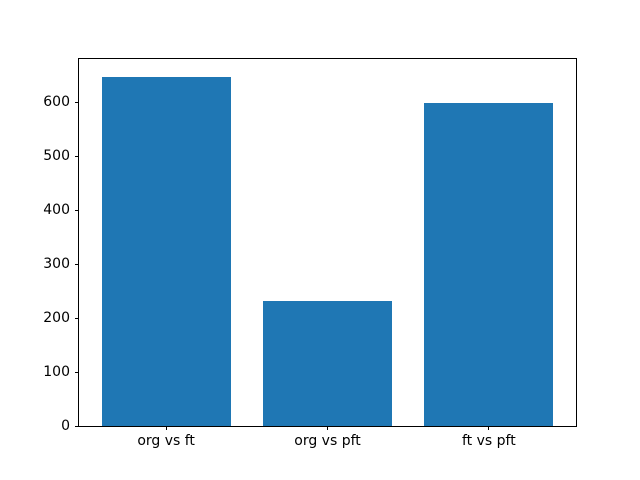 The image size is (640, 480). Describe the element at coordinates (166, 251) in the screenshot. I see `bar-org-vs-ft` at that location.